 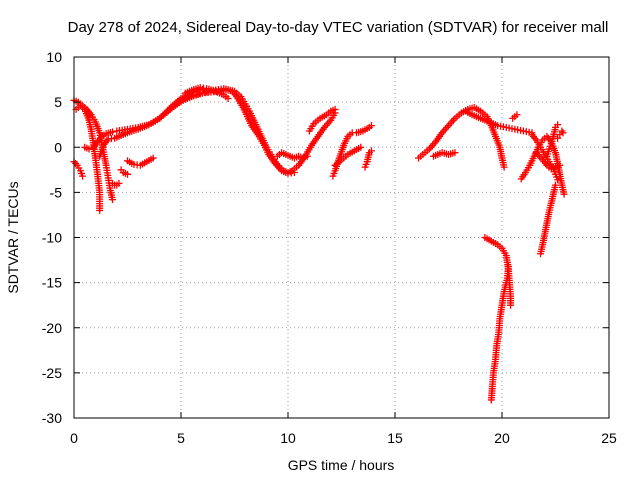 I want to click on x-tick-label: 20, so click(x=502, y=438).